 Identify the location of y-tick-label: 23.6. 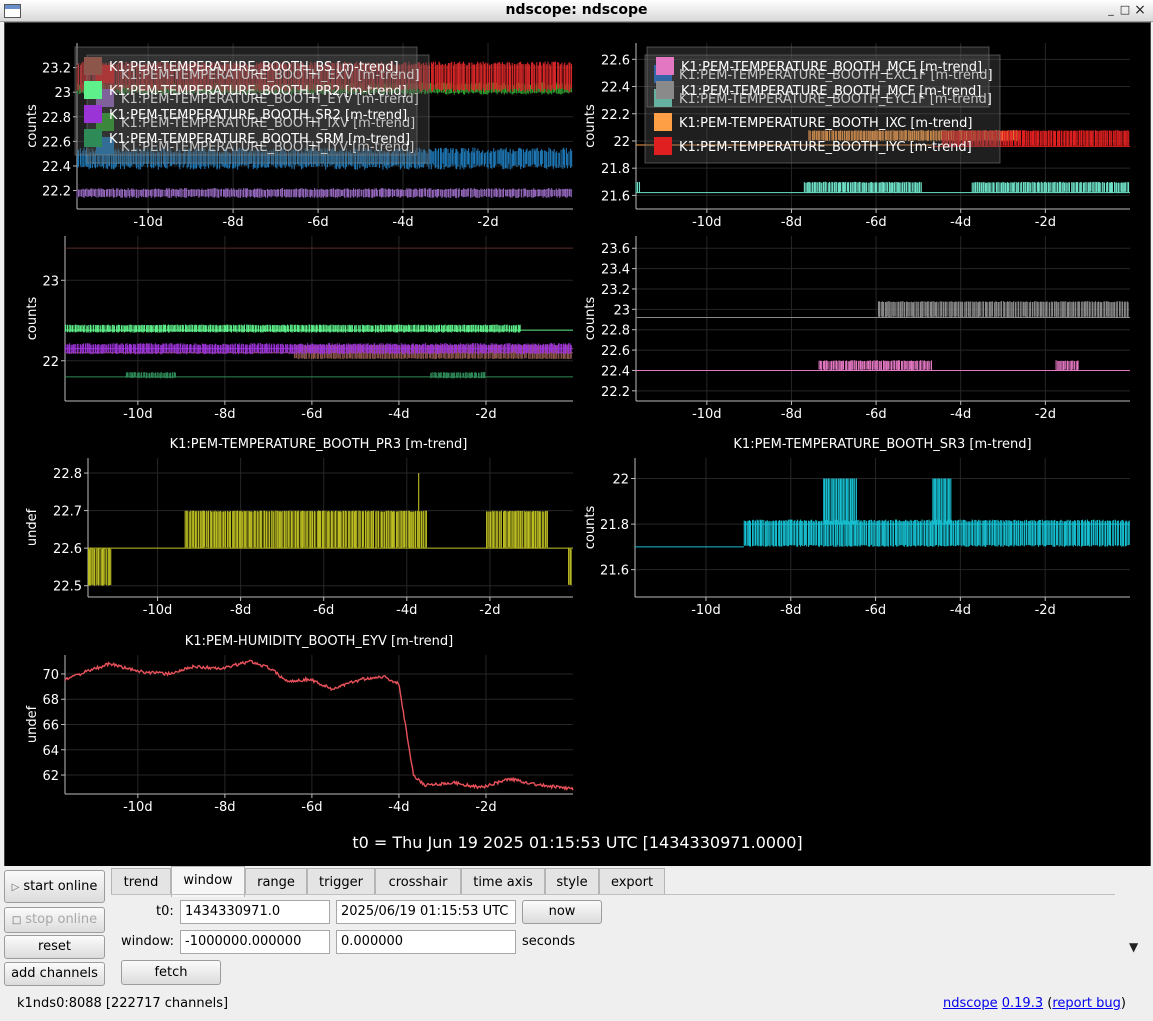
(615, 249).